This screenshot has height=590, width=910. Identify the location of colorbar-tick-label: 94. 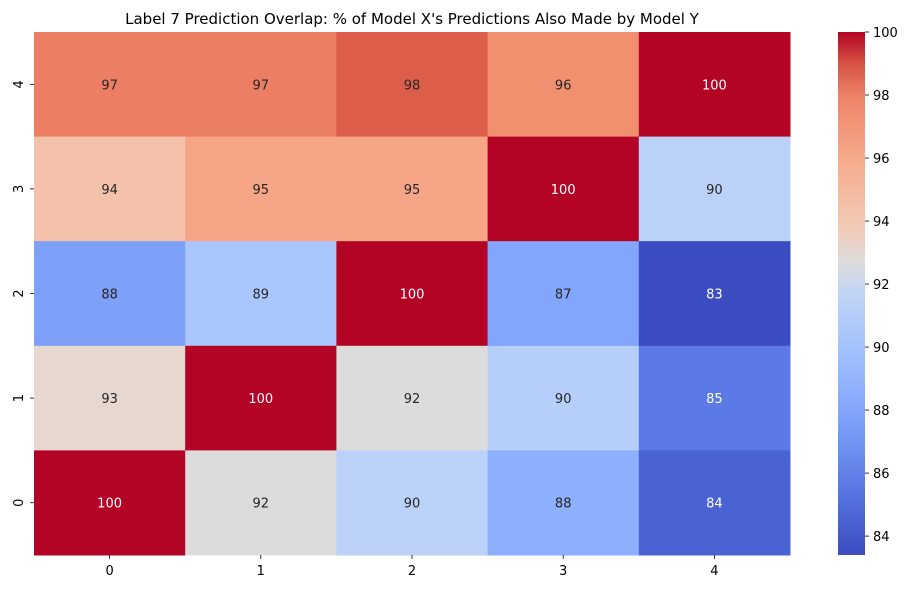
(881, 222).